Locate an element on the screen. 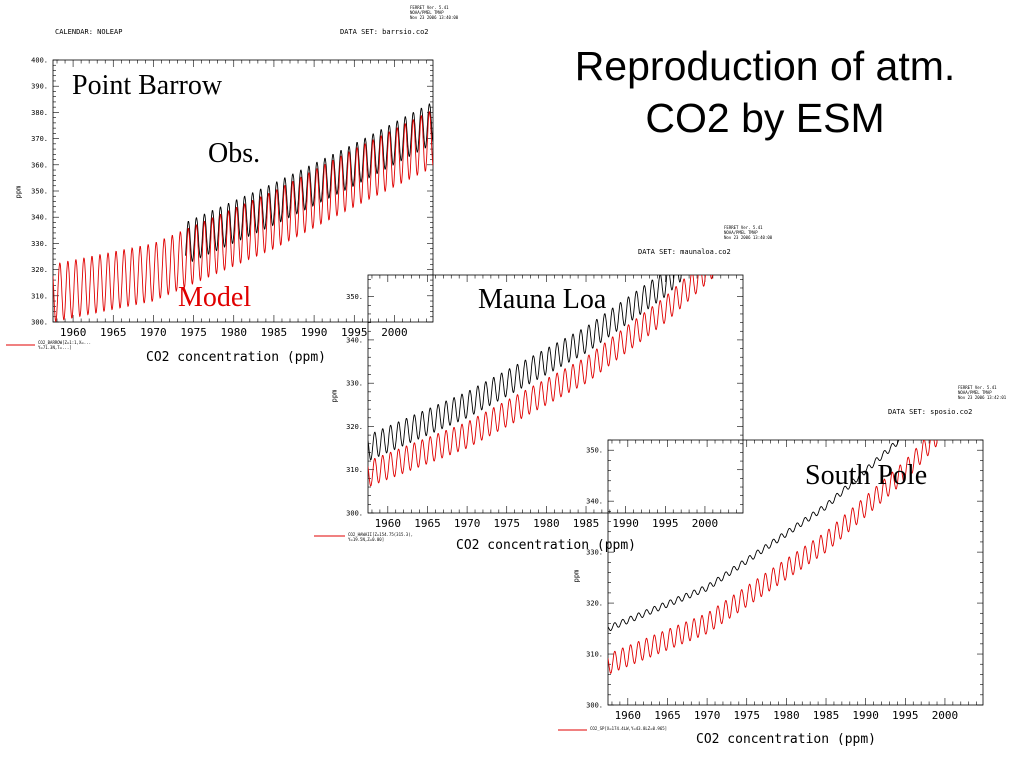  y-tick-label: 400. is located at coordinates (39, 61).